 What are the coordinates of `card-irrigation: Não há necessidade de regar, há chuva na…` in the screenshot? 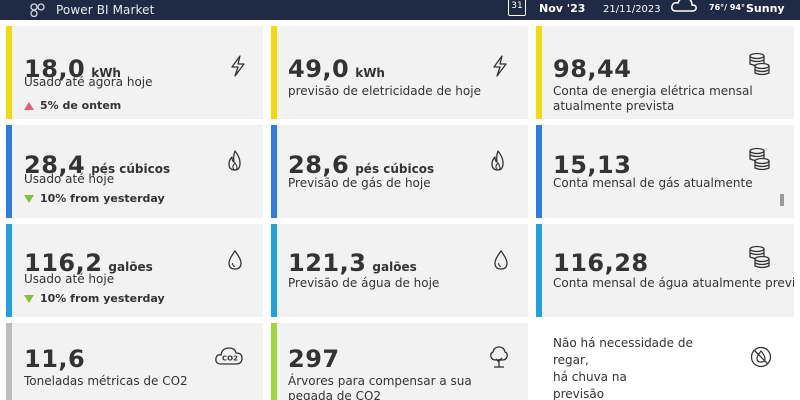 It's located at (665, 361).